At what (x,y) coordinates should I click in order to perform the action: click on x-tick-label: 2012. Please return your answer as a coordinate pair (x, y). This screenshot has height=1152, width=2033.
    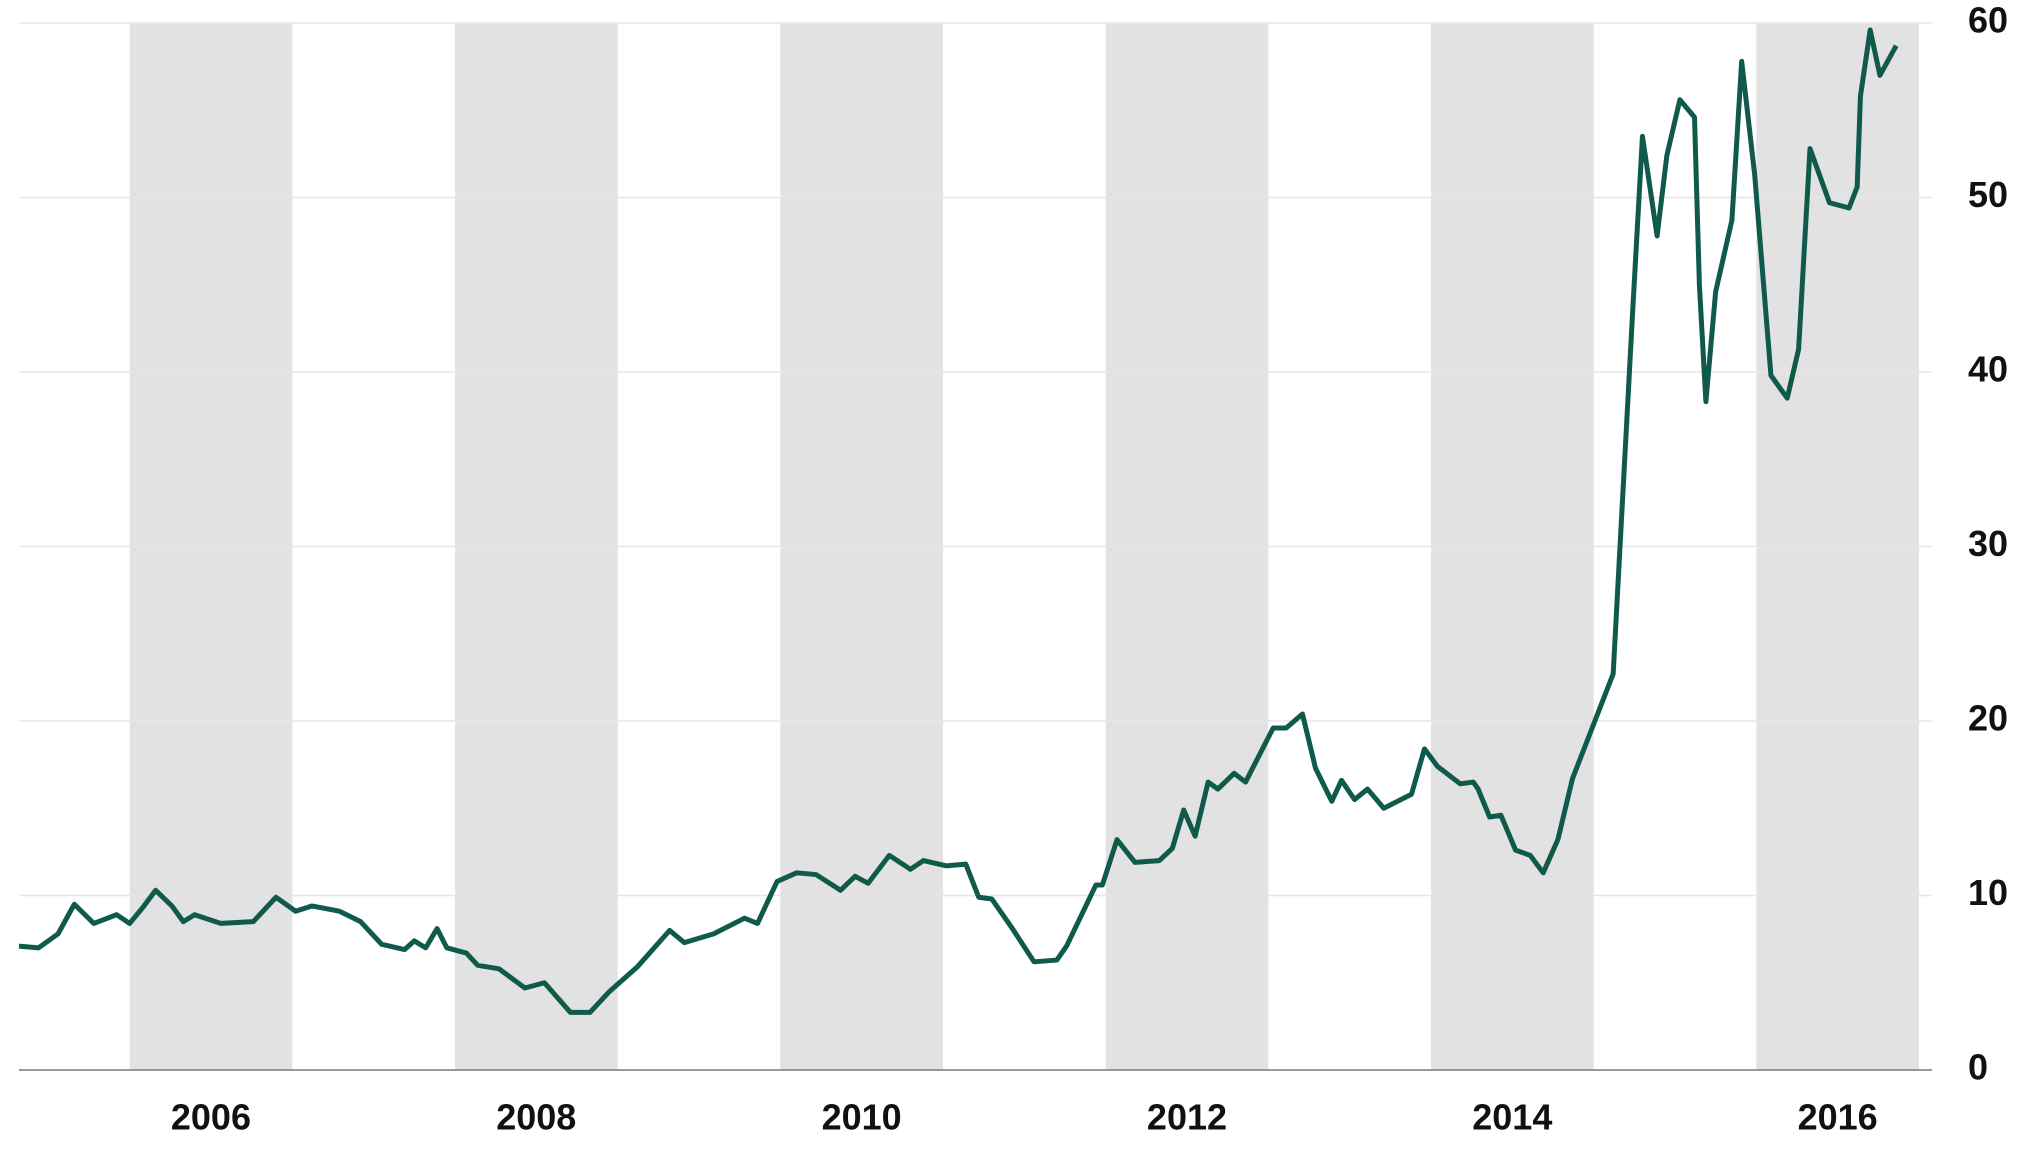
    Looking at the image, I should click on (1187, 1117).